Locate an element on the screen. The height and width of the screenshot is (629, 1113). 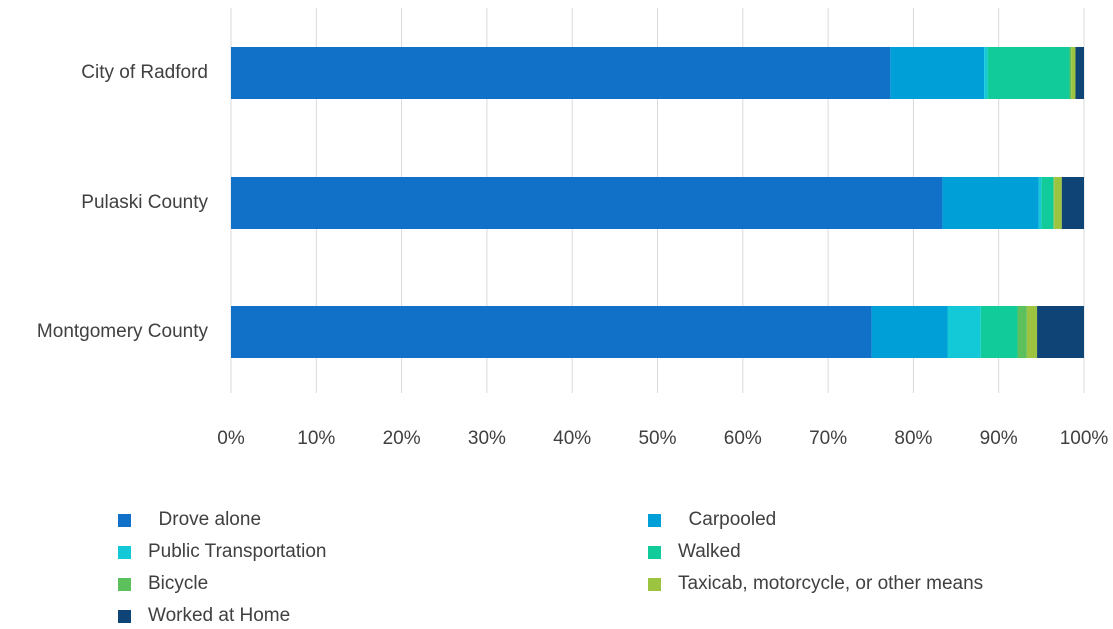
legend-item-drove-alone: Drove alone is located at coordinates (189, 520).